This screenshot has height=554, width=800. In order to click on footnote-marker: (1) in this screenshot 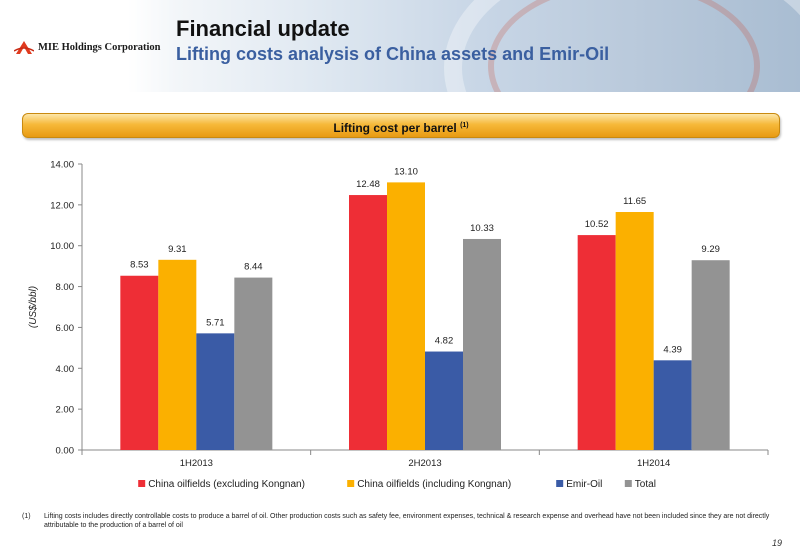, I will do `click(26, 516)`.